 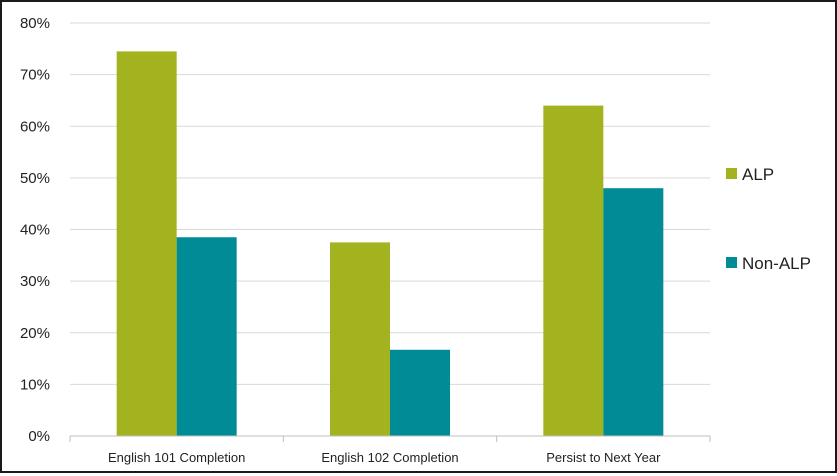 I want to click on y-tick-label: 40%, so click(x=35, y=230).